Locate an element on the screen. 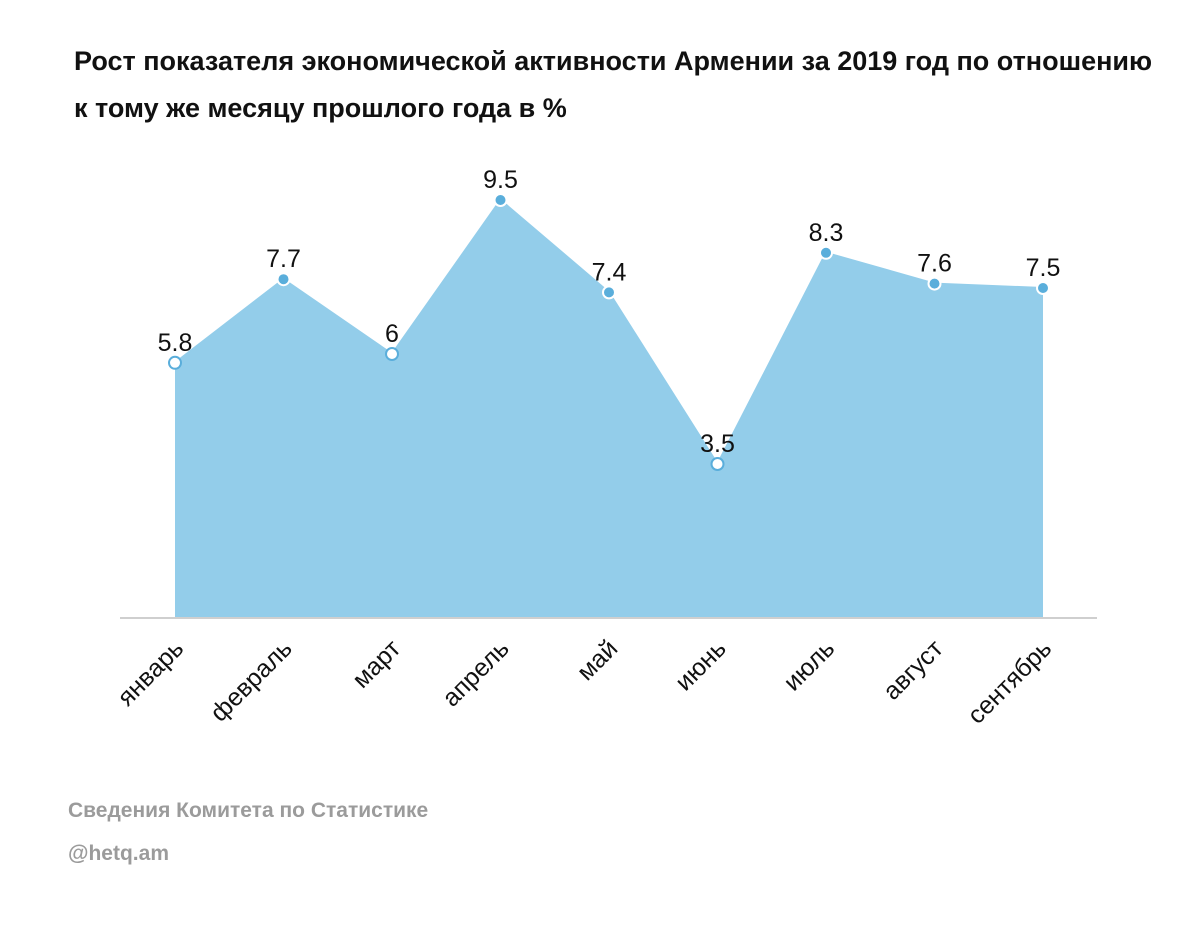 This screenshot has width=1200, height=951. data-point-май is located at coordinates (609, 292).